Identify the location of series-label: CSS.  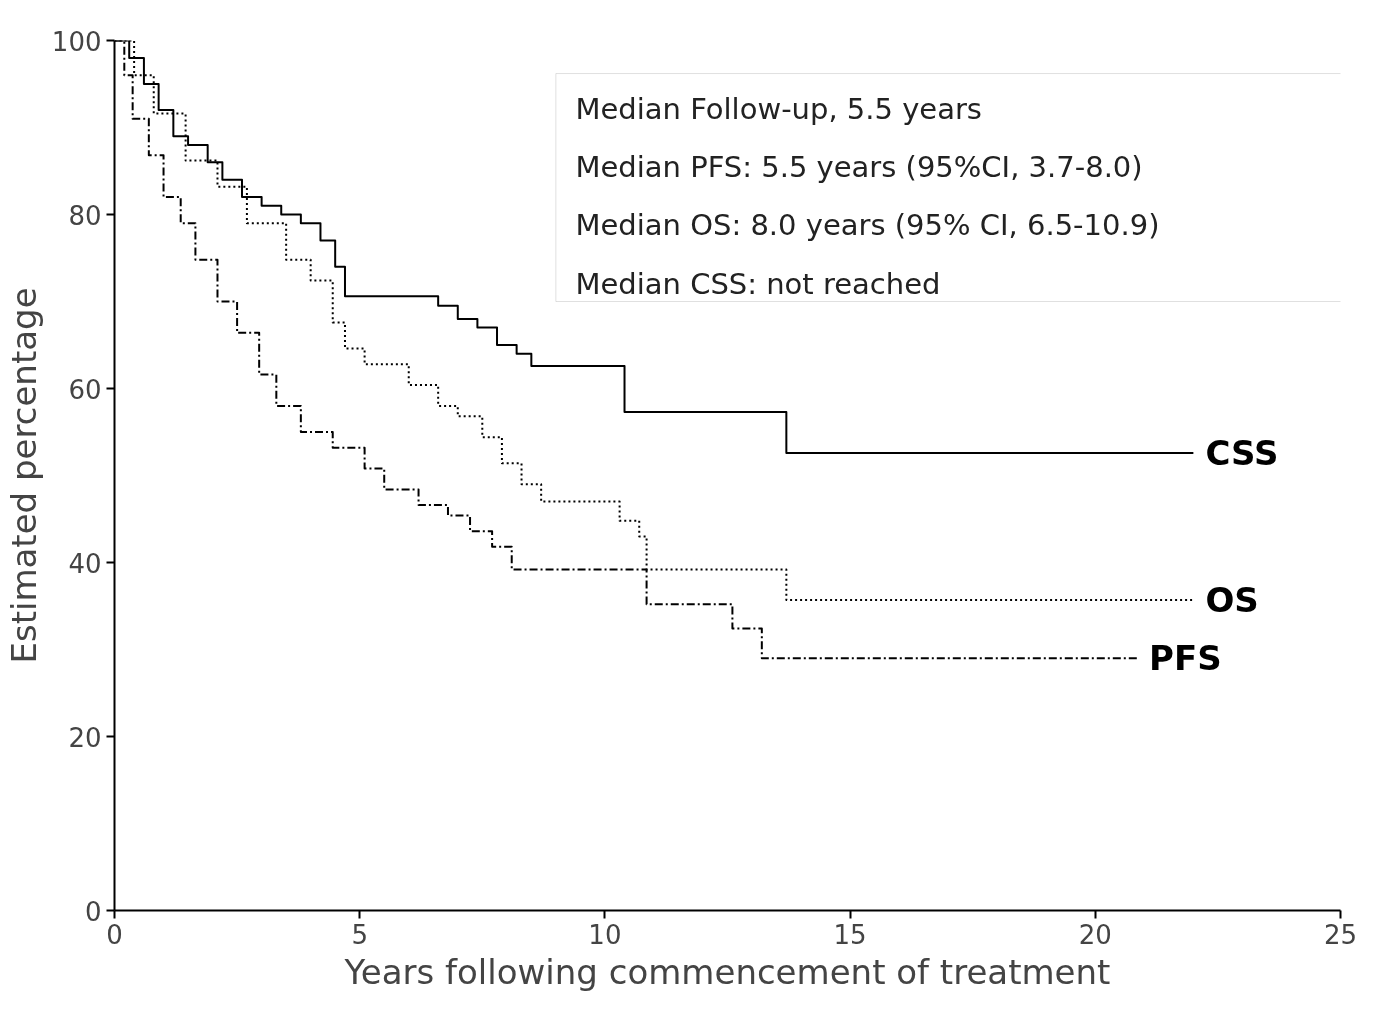
(1242, 452).